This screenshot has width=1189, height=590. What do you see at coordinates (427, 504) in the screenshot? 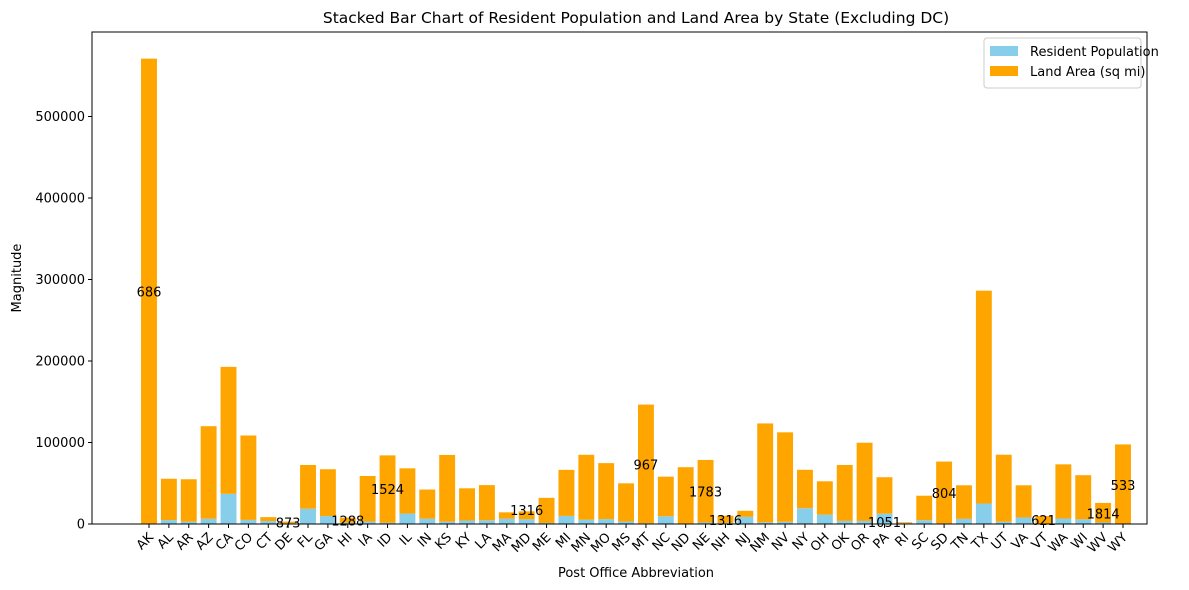
I see `bar-land-area-in` at bounding box center [427, 504].